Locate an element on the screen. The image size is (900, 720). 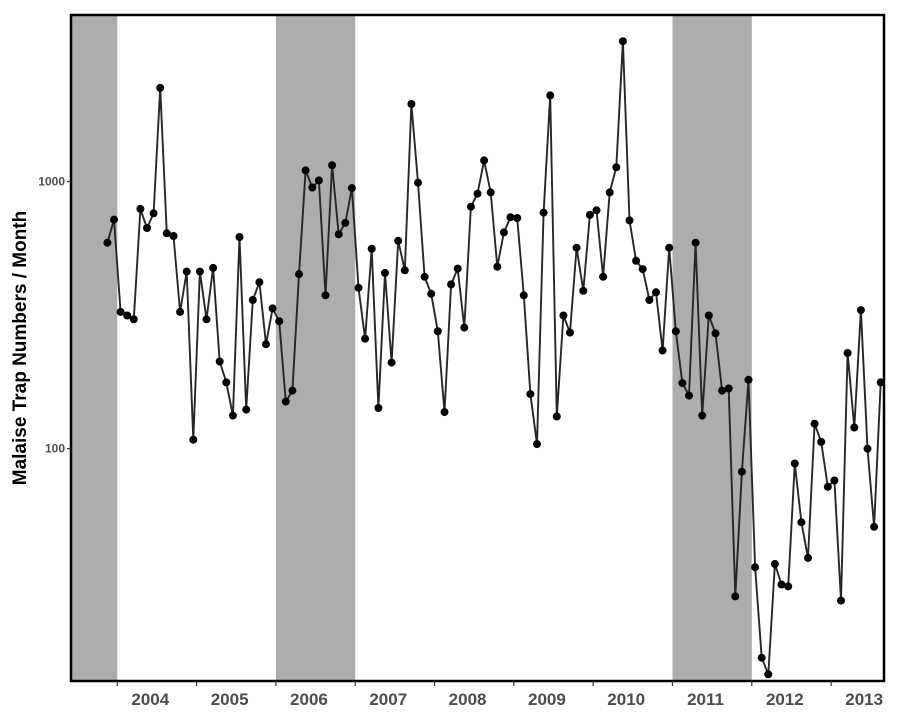
x-tick-label: 2009 is located at coordinates (547, 699).